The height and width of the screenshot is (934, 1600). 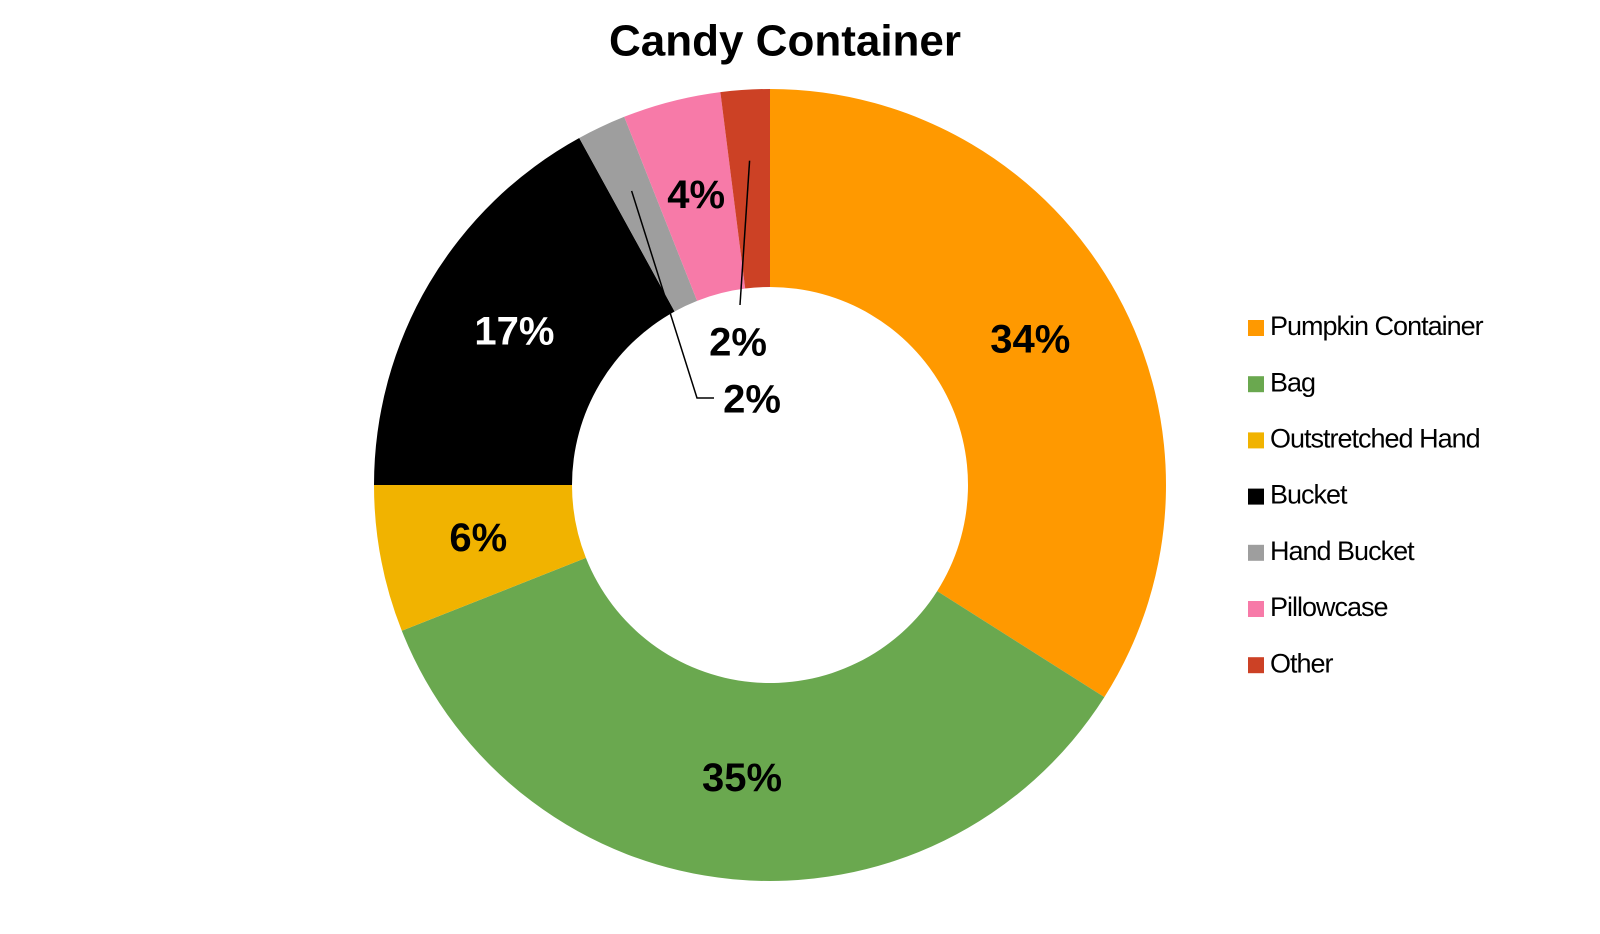 What do you see at coordinates (1342, 551) in the screenshot?
I see `legend-label: Hand Bucket` at bounding box center [1342, 551].